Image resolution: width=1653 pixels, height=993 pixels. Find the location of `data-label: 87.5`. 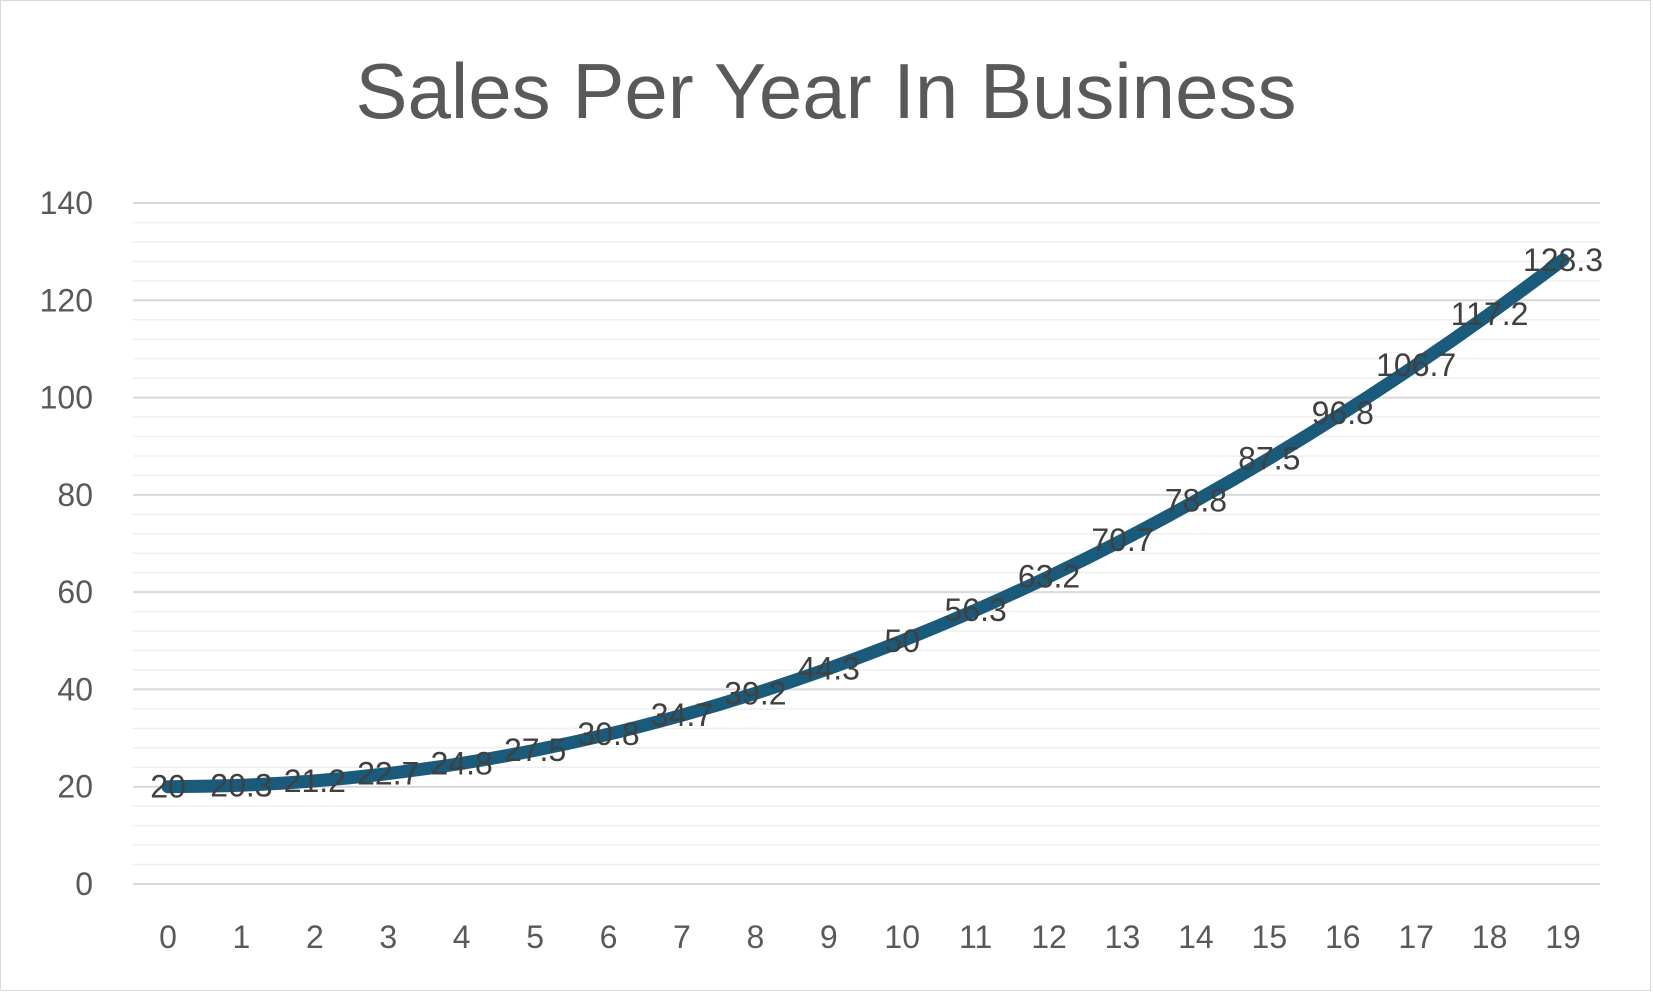

data-label: 87.5 is located at coordinates (1269, 458).